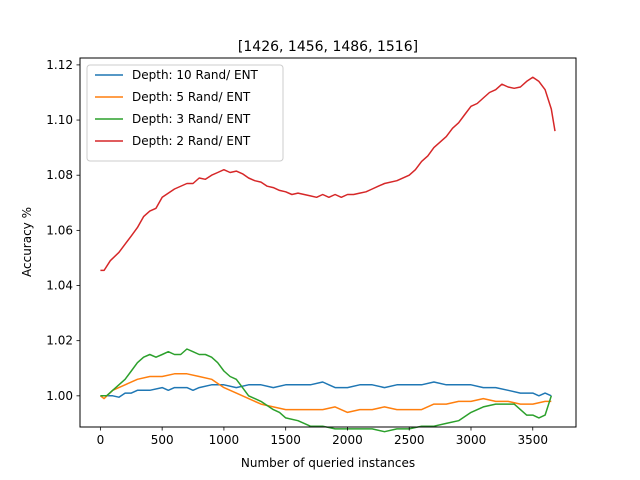  I want to click on x-tick-label: 500, so click(162, 440).